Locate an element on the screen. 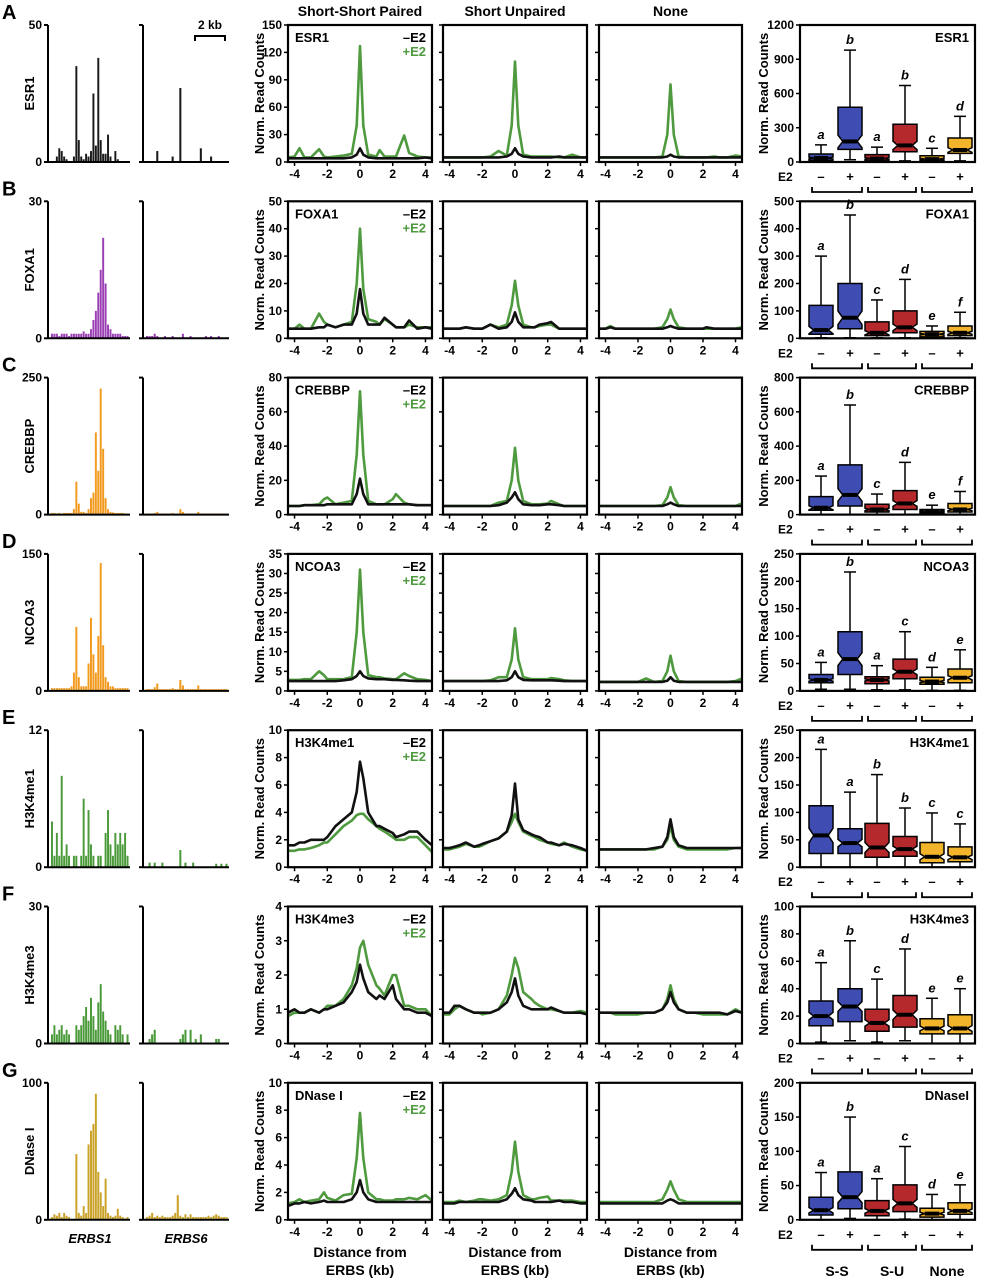  y-tick-label: 200 is located at coordinates (784, 1083).